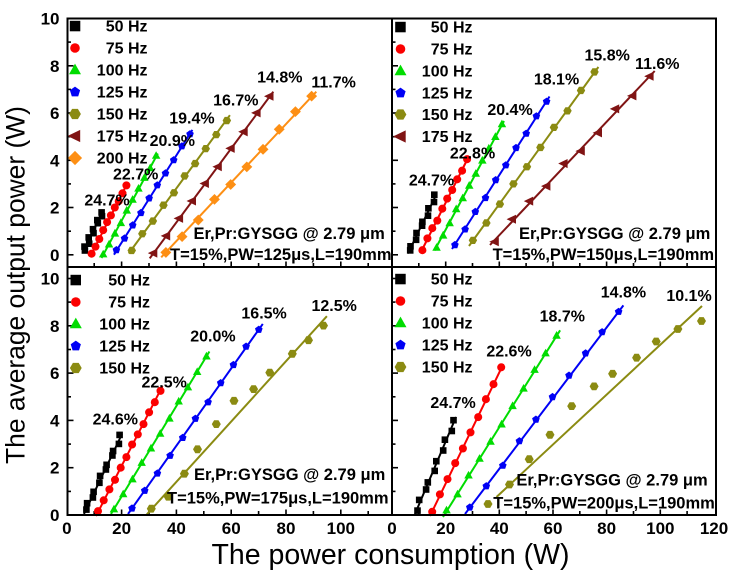 The image size is (742, 572). What do you see at coordinates (604, 504) in the screenshot?
I see `svg-text: T=15%,PW=200μs,L=190mm` at bounding box center [604, 504].